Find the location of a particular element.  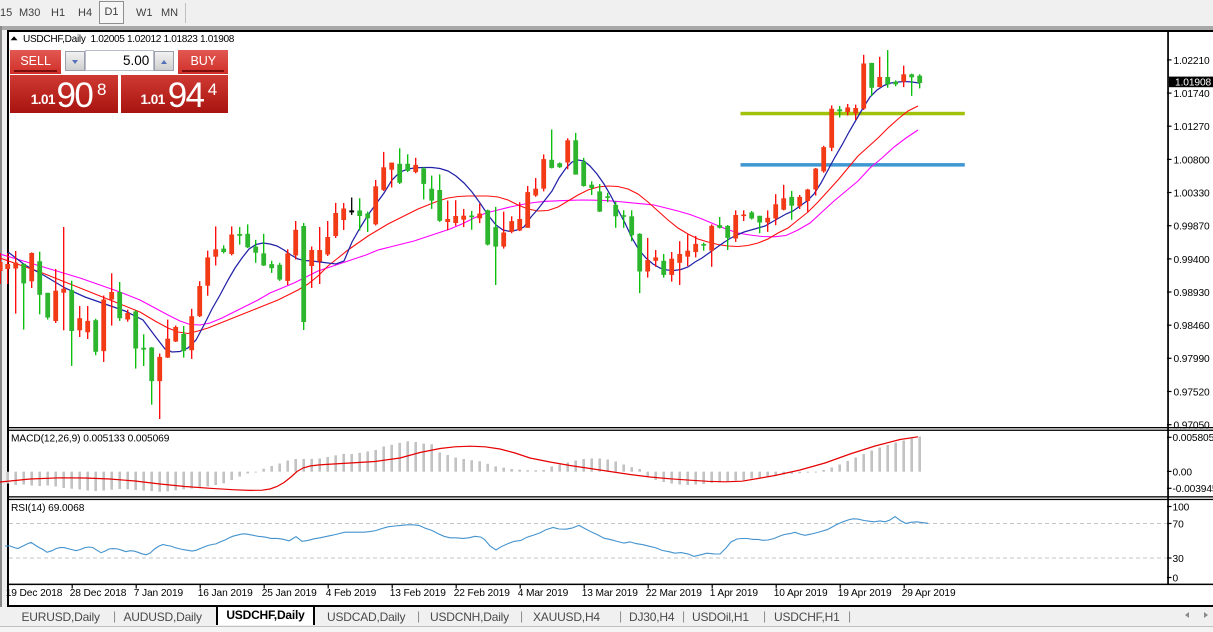

svg-text:MACD(12,26,9) 0.005133 0.00506: MACD(12,26,9) 0.005133 0.005069 is located at coordinates (90, 438).